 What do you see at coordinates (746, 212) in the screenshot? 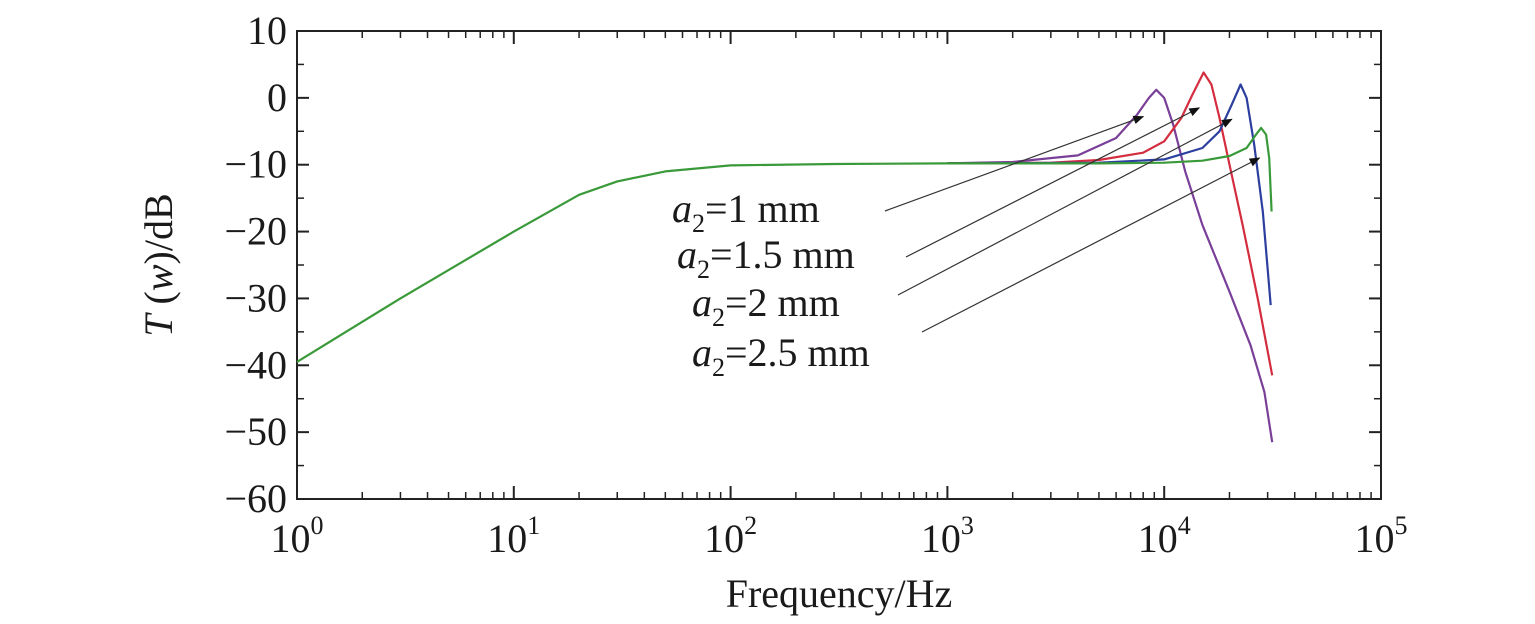
I see `series-annotation-1: a2=1 mm` at bounding box center [746, 212].